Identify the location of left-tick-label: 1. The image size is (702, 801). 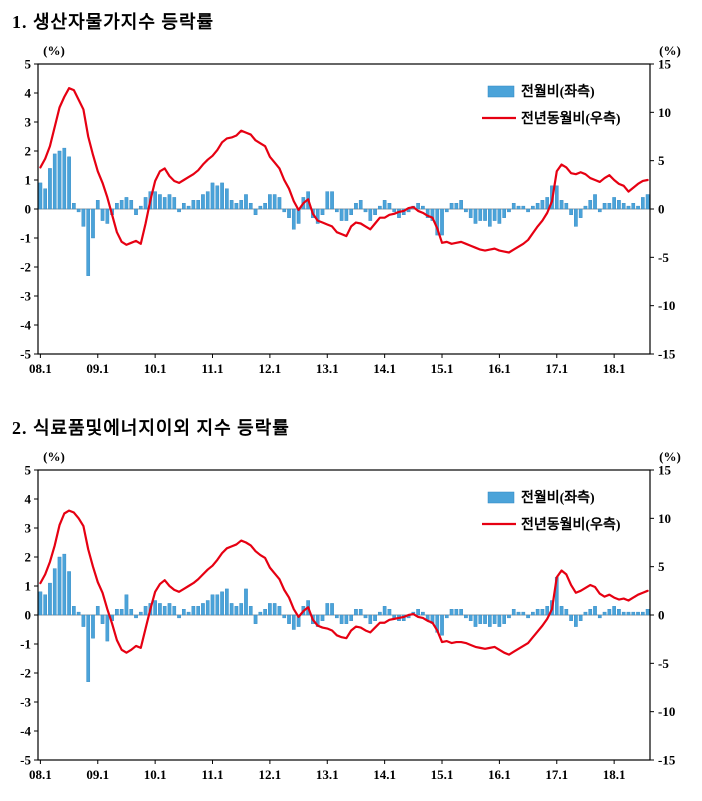
(28, 180).